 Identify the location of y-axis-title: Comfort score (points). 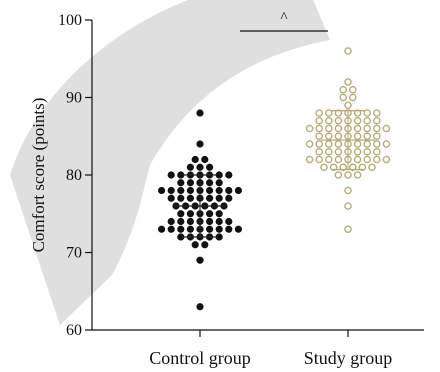
(38, 175).